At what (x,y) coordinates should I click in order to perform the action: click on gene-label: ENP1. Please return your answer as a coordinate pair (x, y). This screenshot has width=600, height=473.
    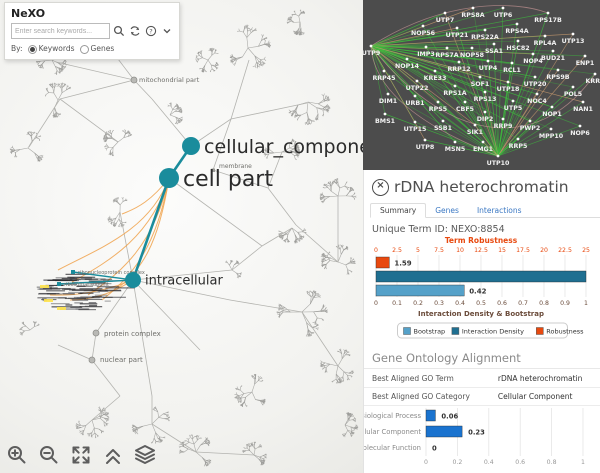
    Looking at the image, I should click on (585, 63).